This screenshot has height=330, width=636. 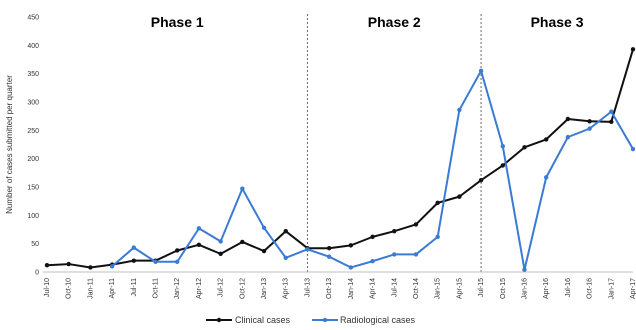 I want to click on x-tick-label: Oct-10, so click(x=69, y=288).